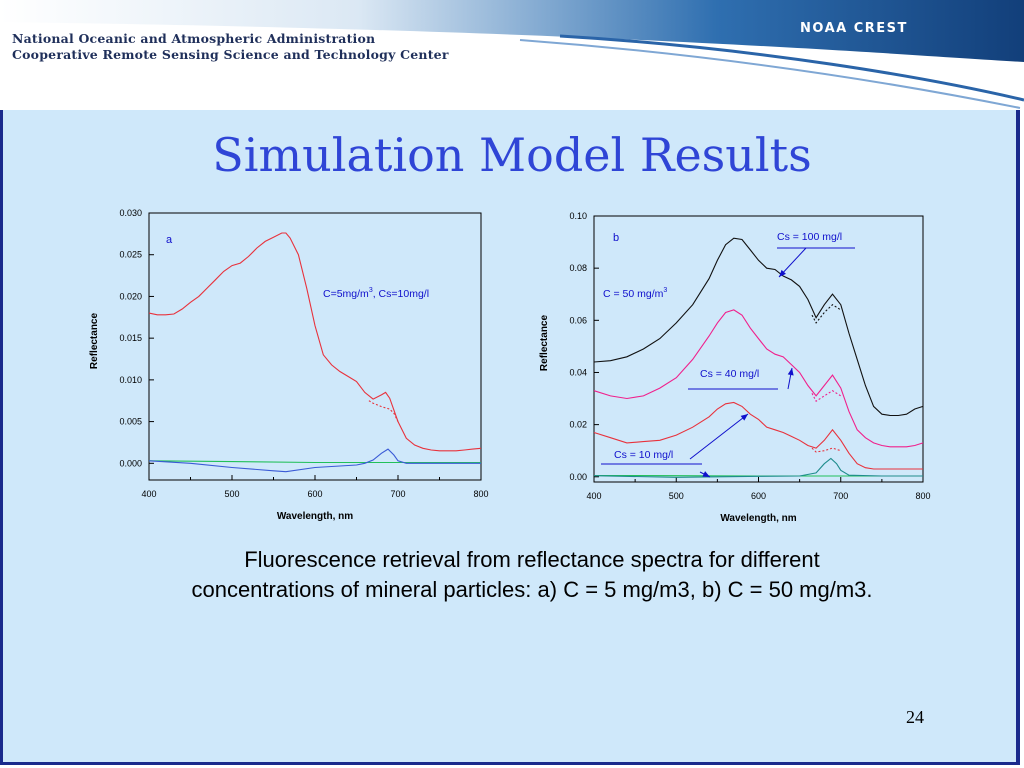 The width and height of the screenshot is (1024, 768). Describe the element at coordinates (826, 396) in the screenshot. I see `series-line-pink-dashed` at that location.